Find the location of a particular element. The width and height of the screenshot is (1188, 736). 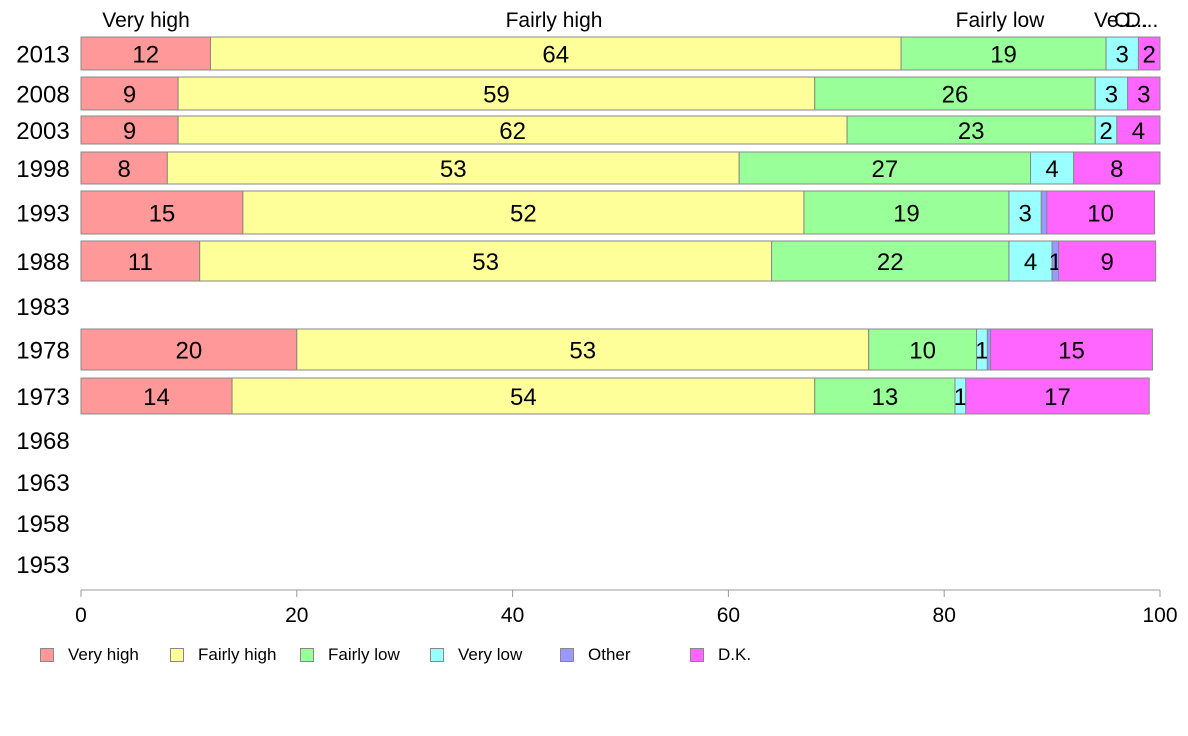

bar-data-label: 13 is located at coordinates (885, 397).